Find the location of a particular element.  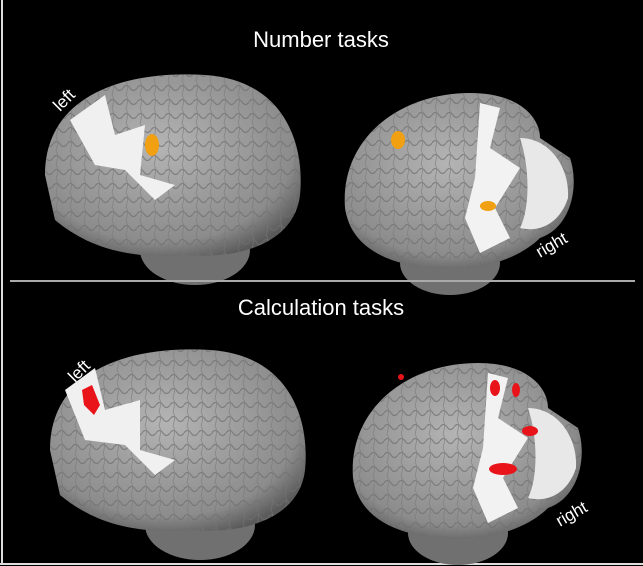

panel-title: Number tasks is located at coordinates (321, 39).